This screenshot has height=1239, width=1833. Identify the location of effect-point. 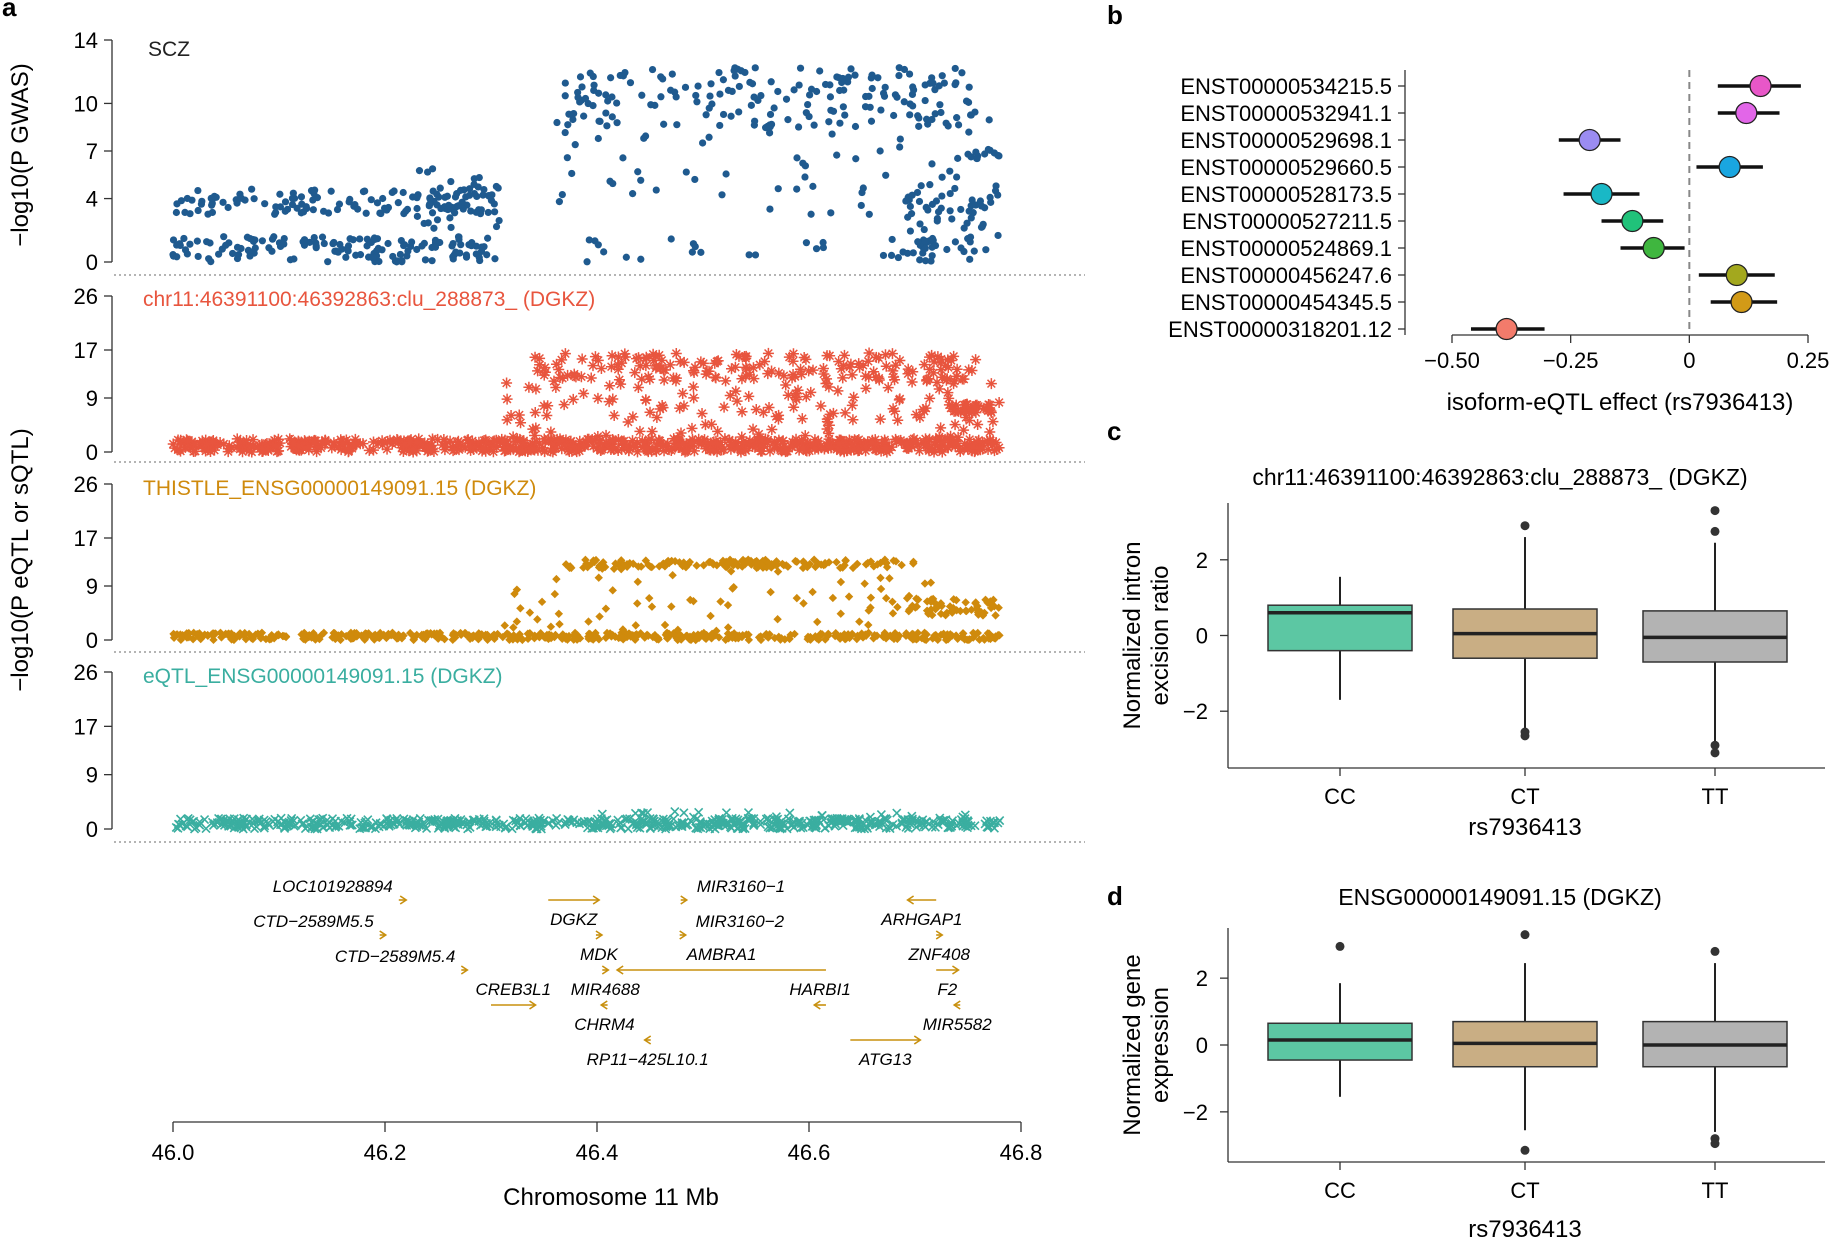
(1741, 302).